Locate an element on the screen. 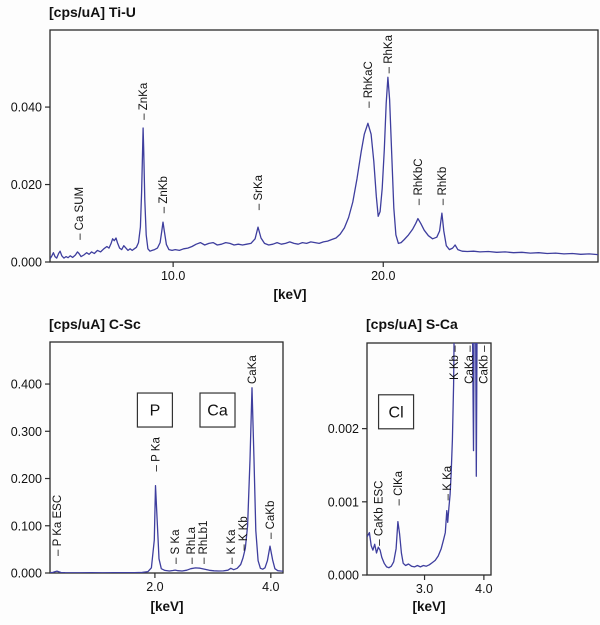  peak-label-p-ka: – P Ka is located at coordinates (156, 454).